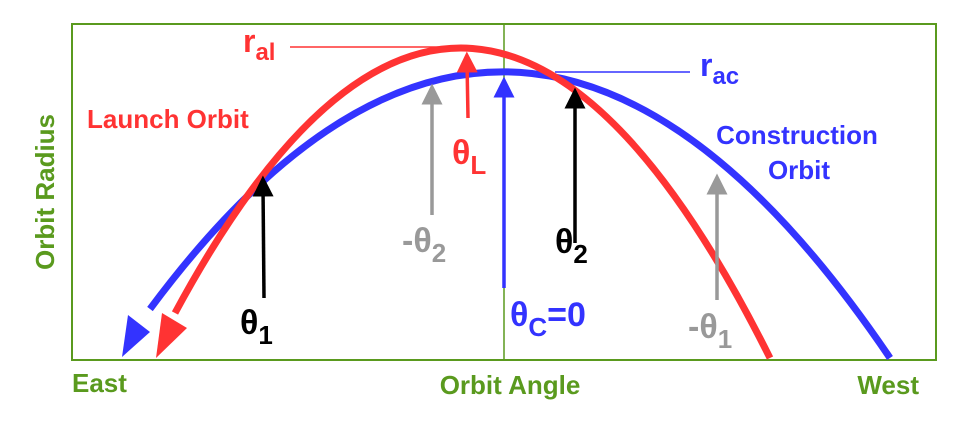 This screenshot has height=422, width=960. I want to click on theta1-arrow, so click(263, 237).